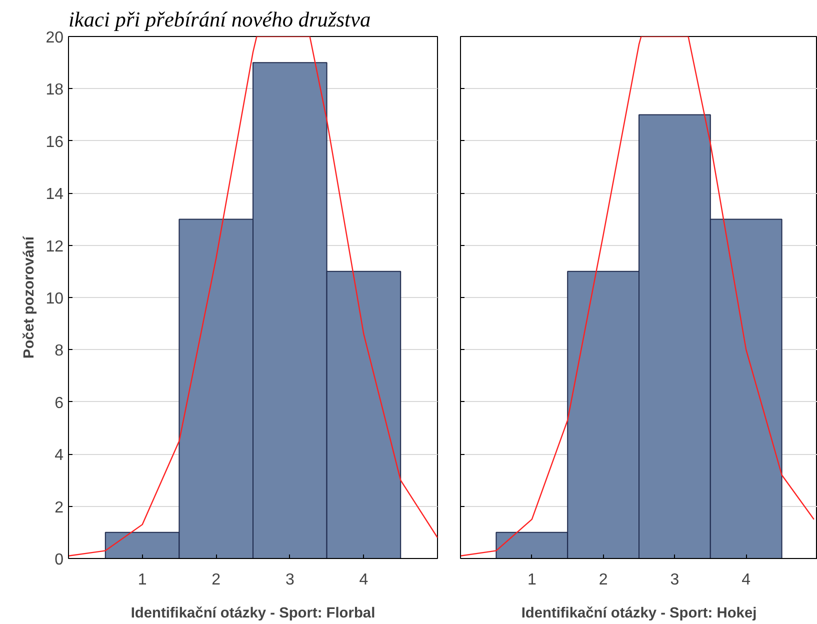  I want to click on y-tick-label: 16, so click(55, 142).